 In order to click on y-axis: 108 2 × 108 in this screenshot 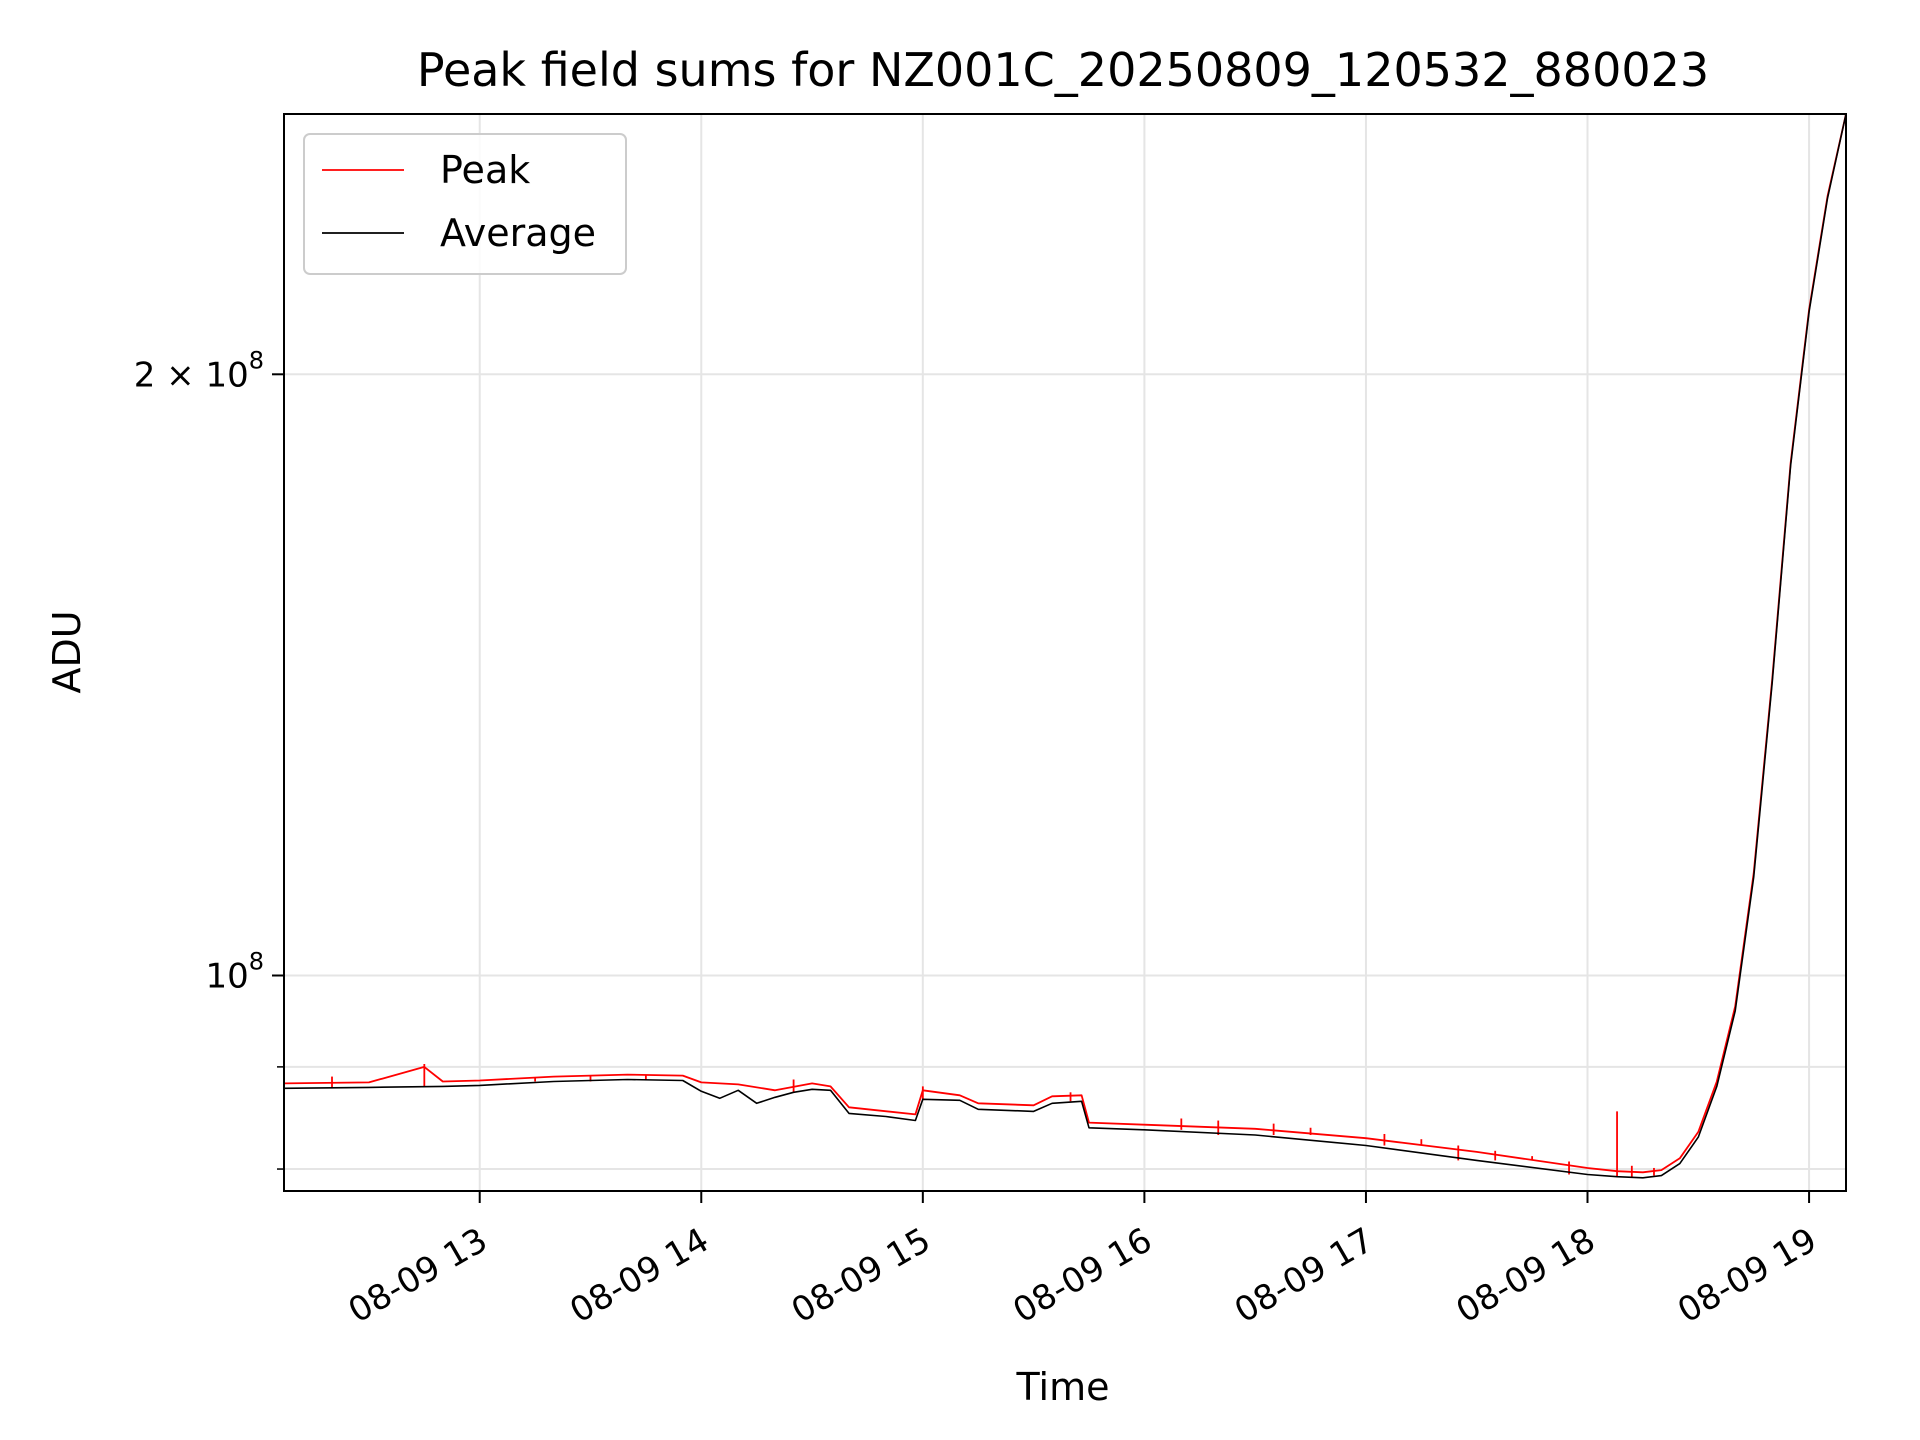, I will do `click(209, 758)`.